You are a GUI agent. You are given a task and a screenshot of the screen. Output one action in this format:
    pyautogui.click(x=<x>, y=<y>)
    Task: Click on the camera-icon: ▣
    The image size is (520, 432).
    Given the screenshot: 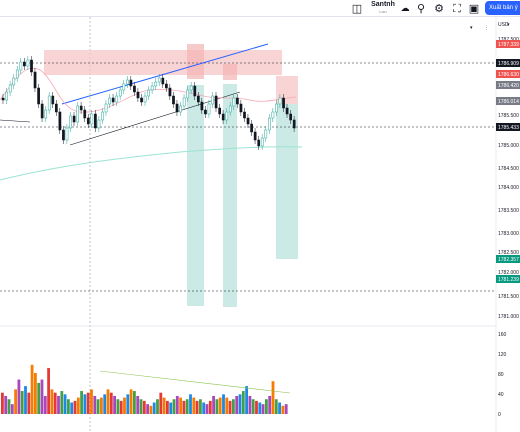 What is the action you would take?
    pyautogui.click(x=474, y=8)
    